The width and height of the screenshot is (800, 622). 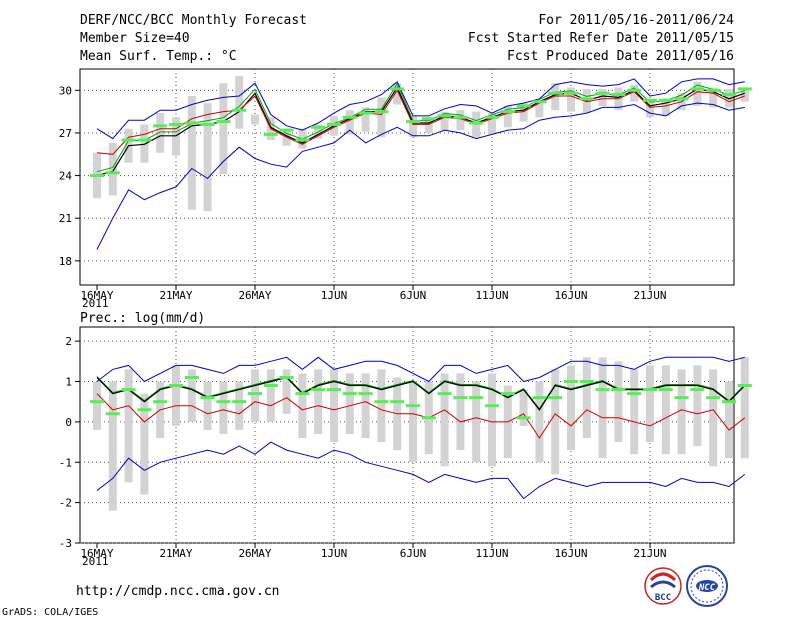 I want to click on ncc-logo-text: NCC, so click(x=707, y=588).